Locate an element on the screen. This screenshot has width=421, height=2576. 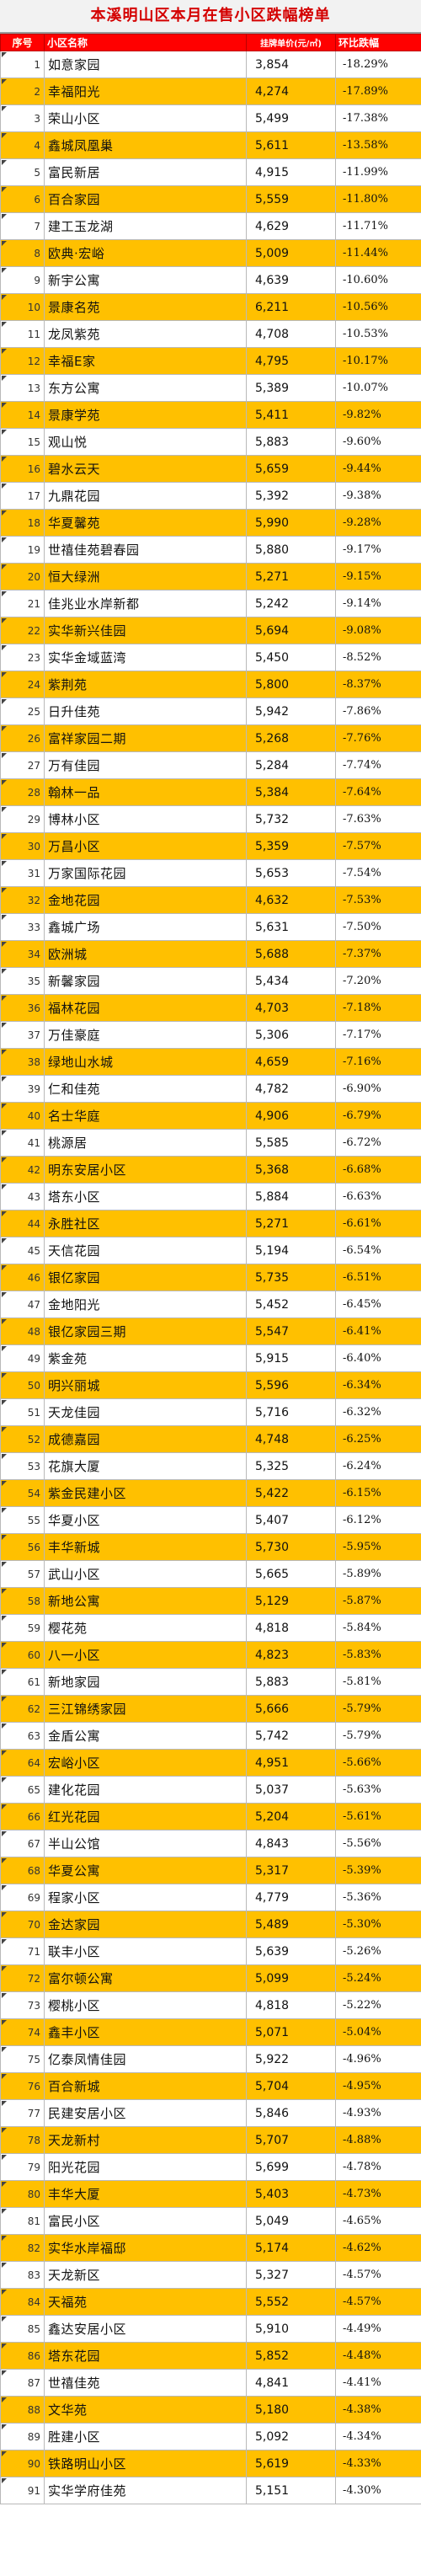
community-name: 鑫达安居小区 is located at coordinates (145, 2329).